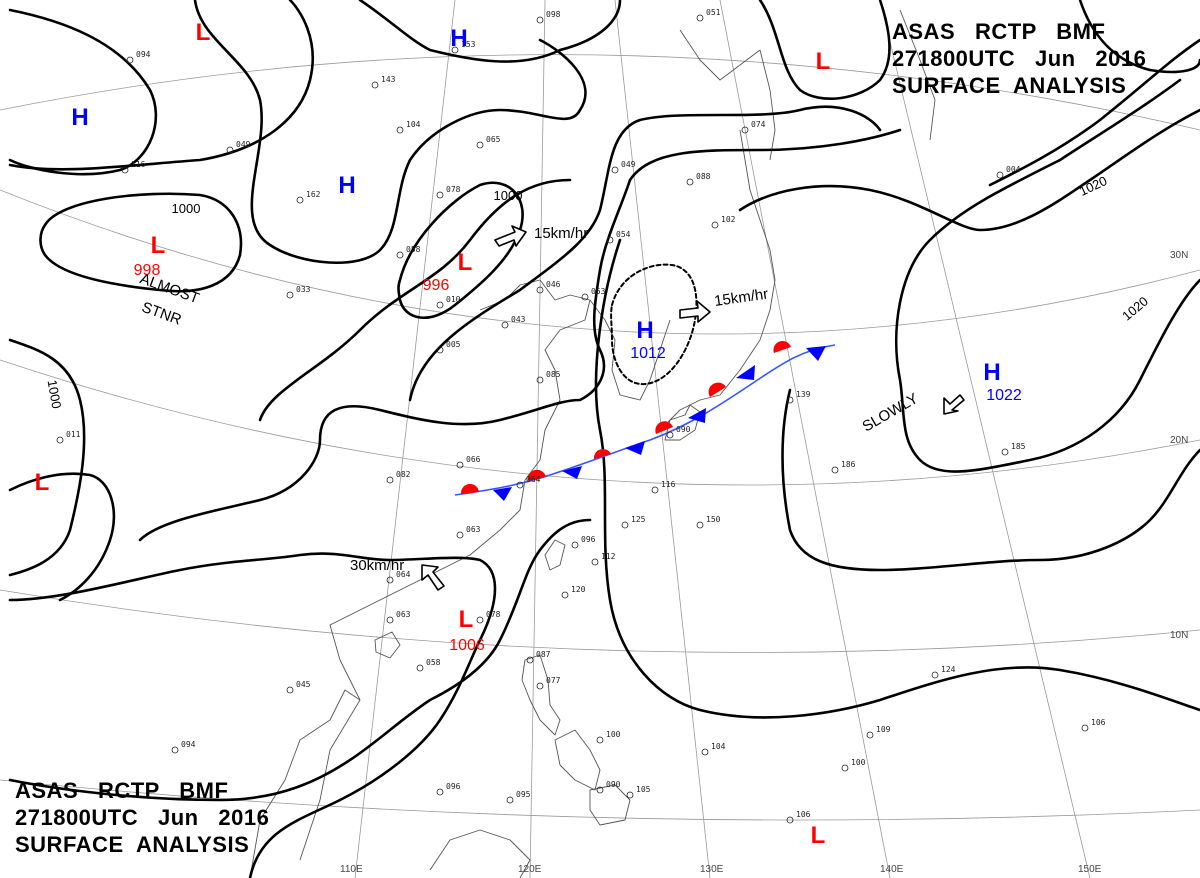 The width and height of the screenshot is (1200, 878). What do you see at coordinates (377, 565) in the screenshot?
I see `motion-label: 30km/hr` at bounding box center [377, 565].